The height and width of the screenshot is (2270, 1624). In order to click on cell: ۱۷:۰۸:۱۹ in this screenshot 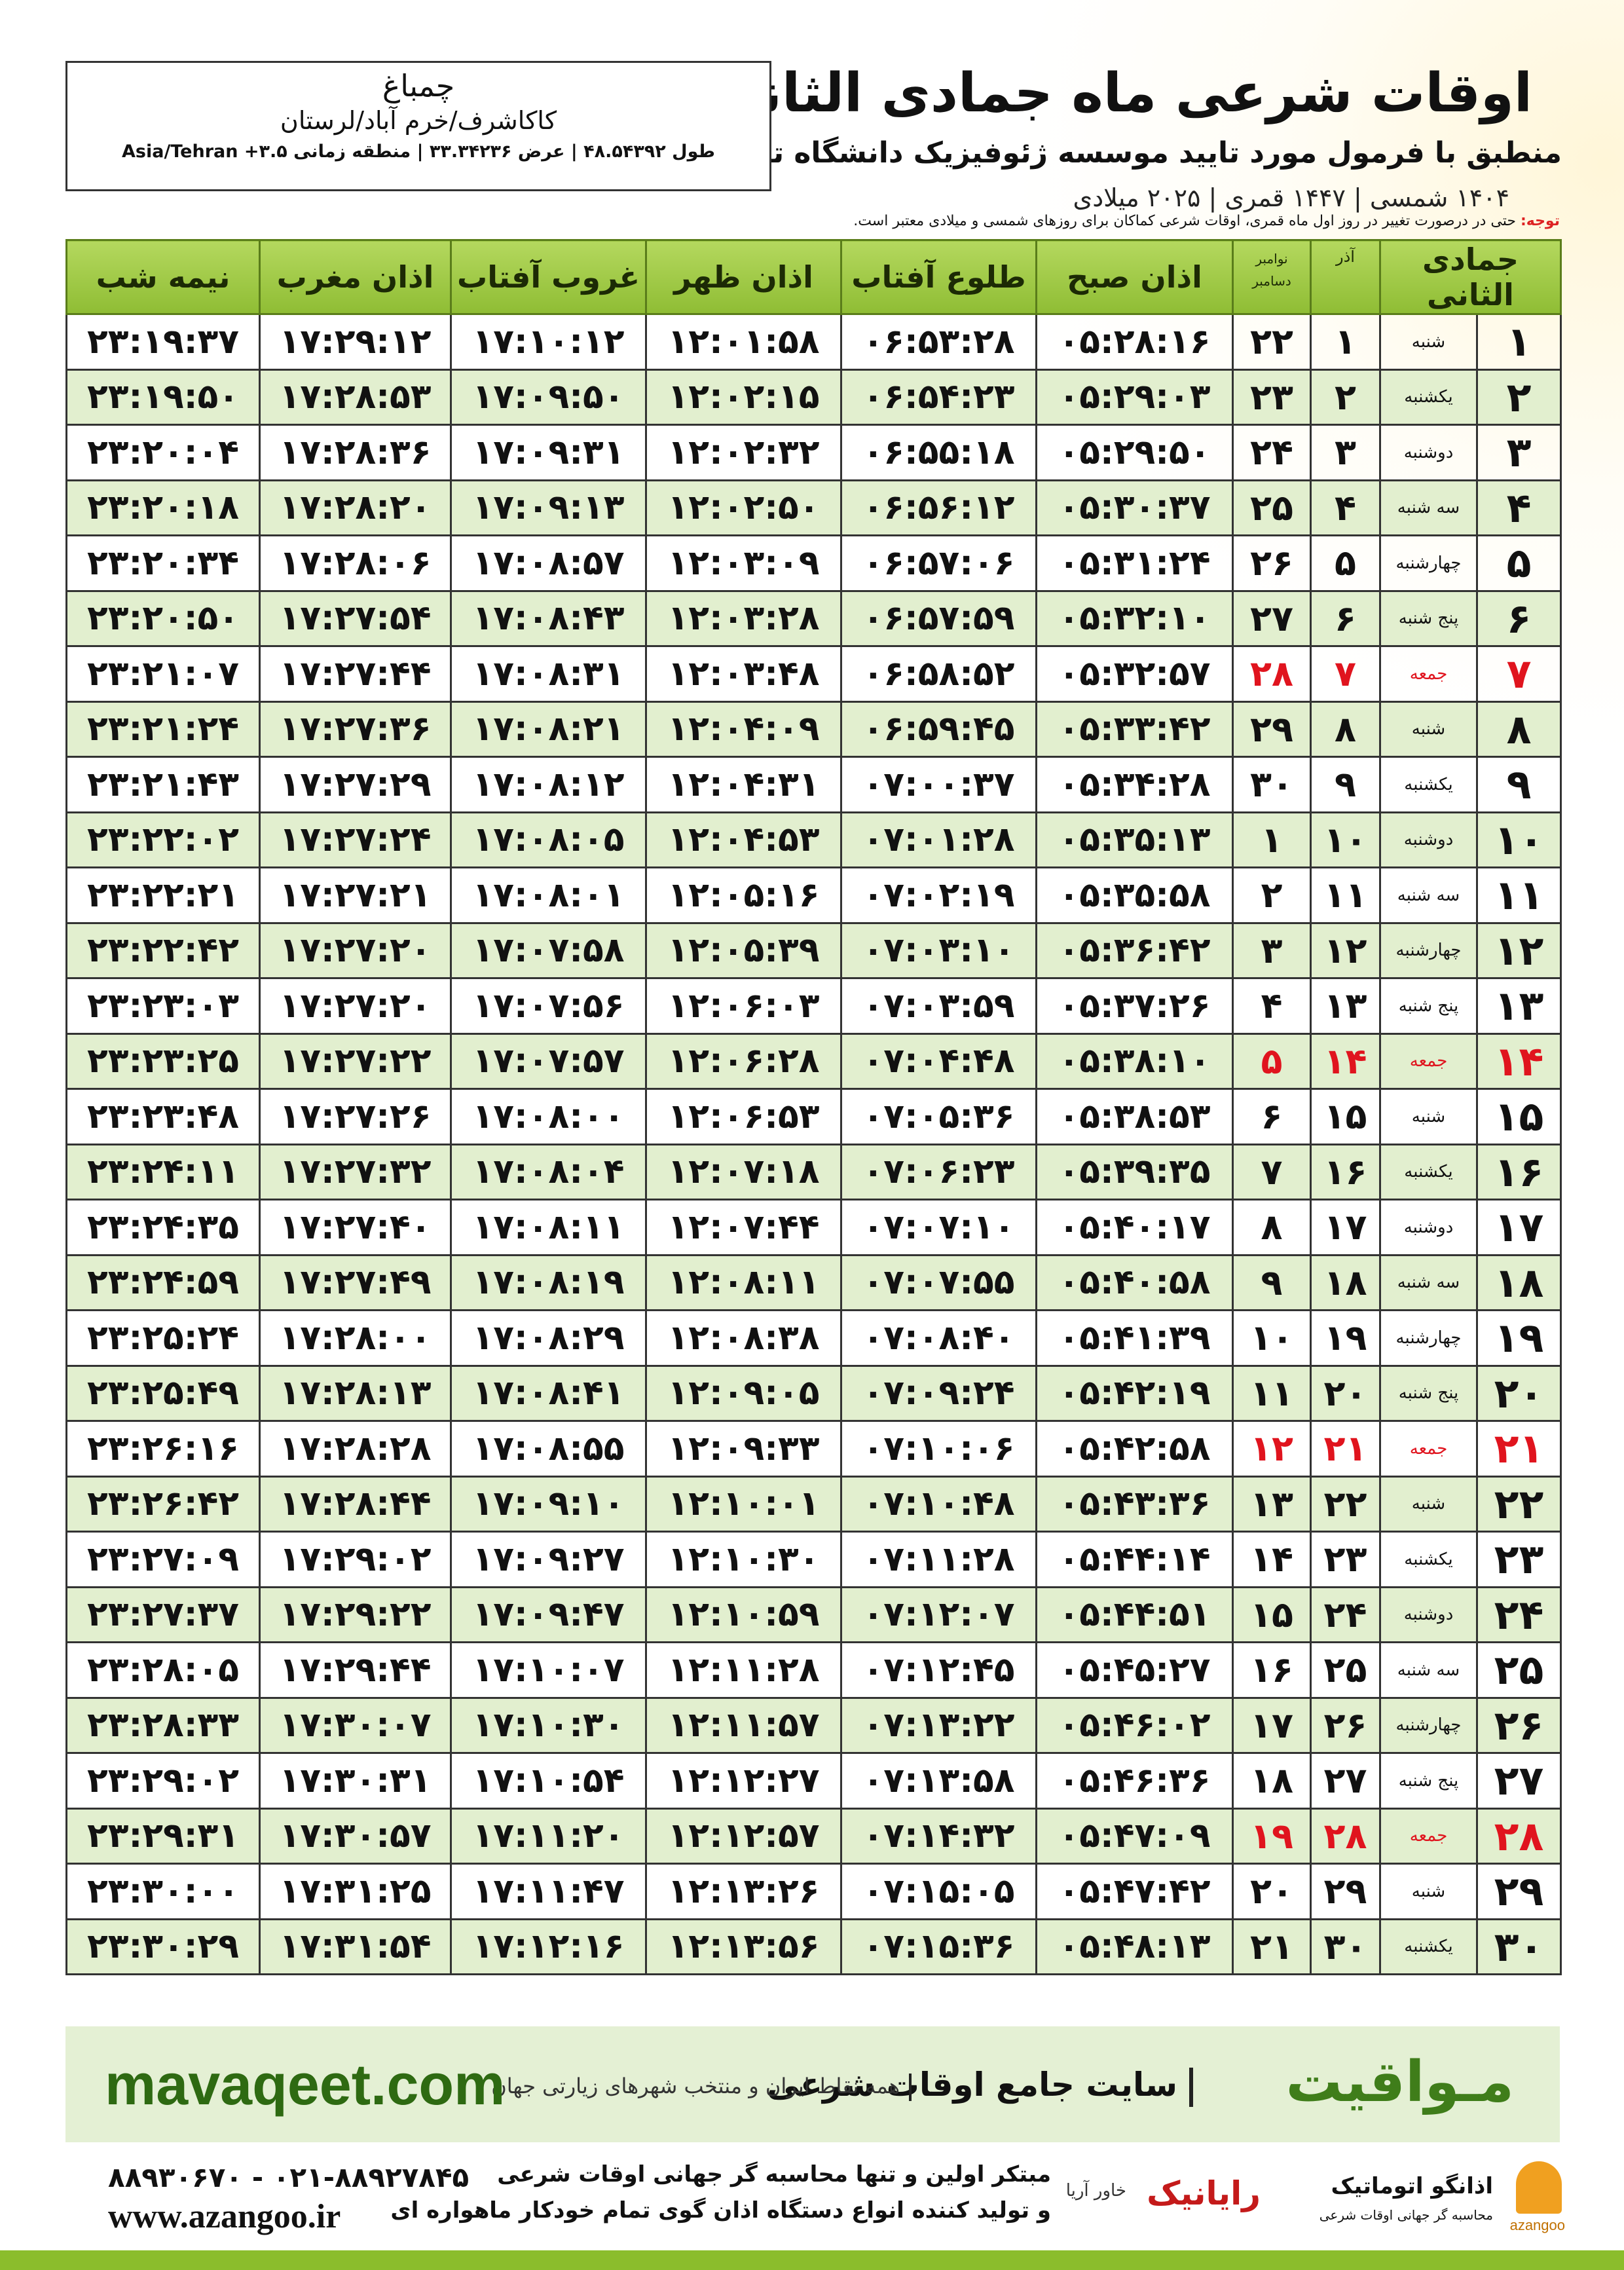, I will do `click(548, 1282)`.